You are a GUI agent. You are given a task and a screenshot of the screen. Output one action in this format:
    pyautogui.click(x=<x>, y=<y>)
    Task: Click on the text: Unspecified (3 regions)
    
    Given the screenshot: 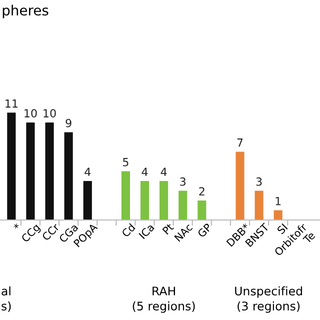 What is the action you would take?
    pyautogui.click(x=268, y=299)
    